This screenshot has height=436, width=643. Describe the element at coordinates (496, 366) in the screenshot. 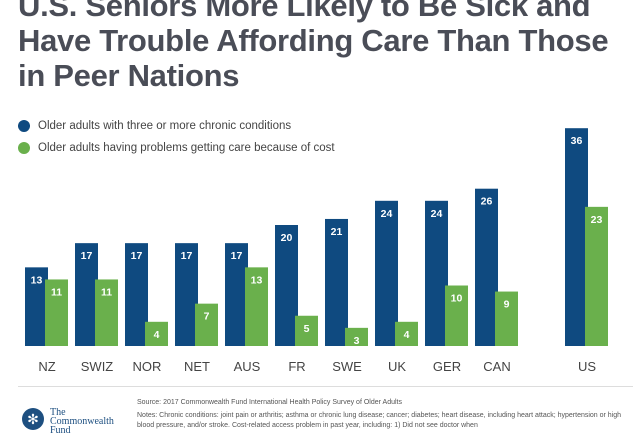

I see `x-tick-label: CAN` at that location.